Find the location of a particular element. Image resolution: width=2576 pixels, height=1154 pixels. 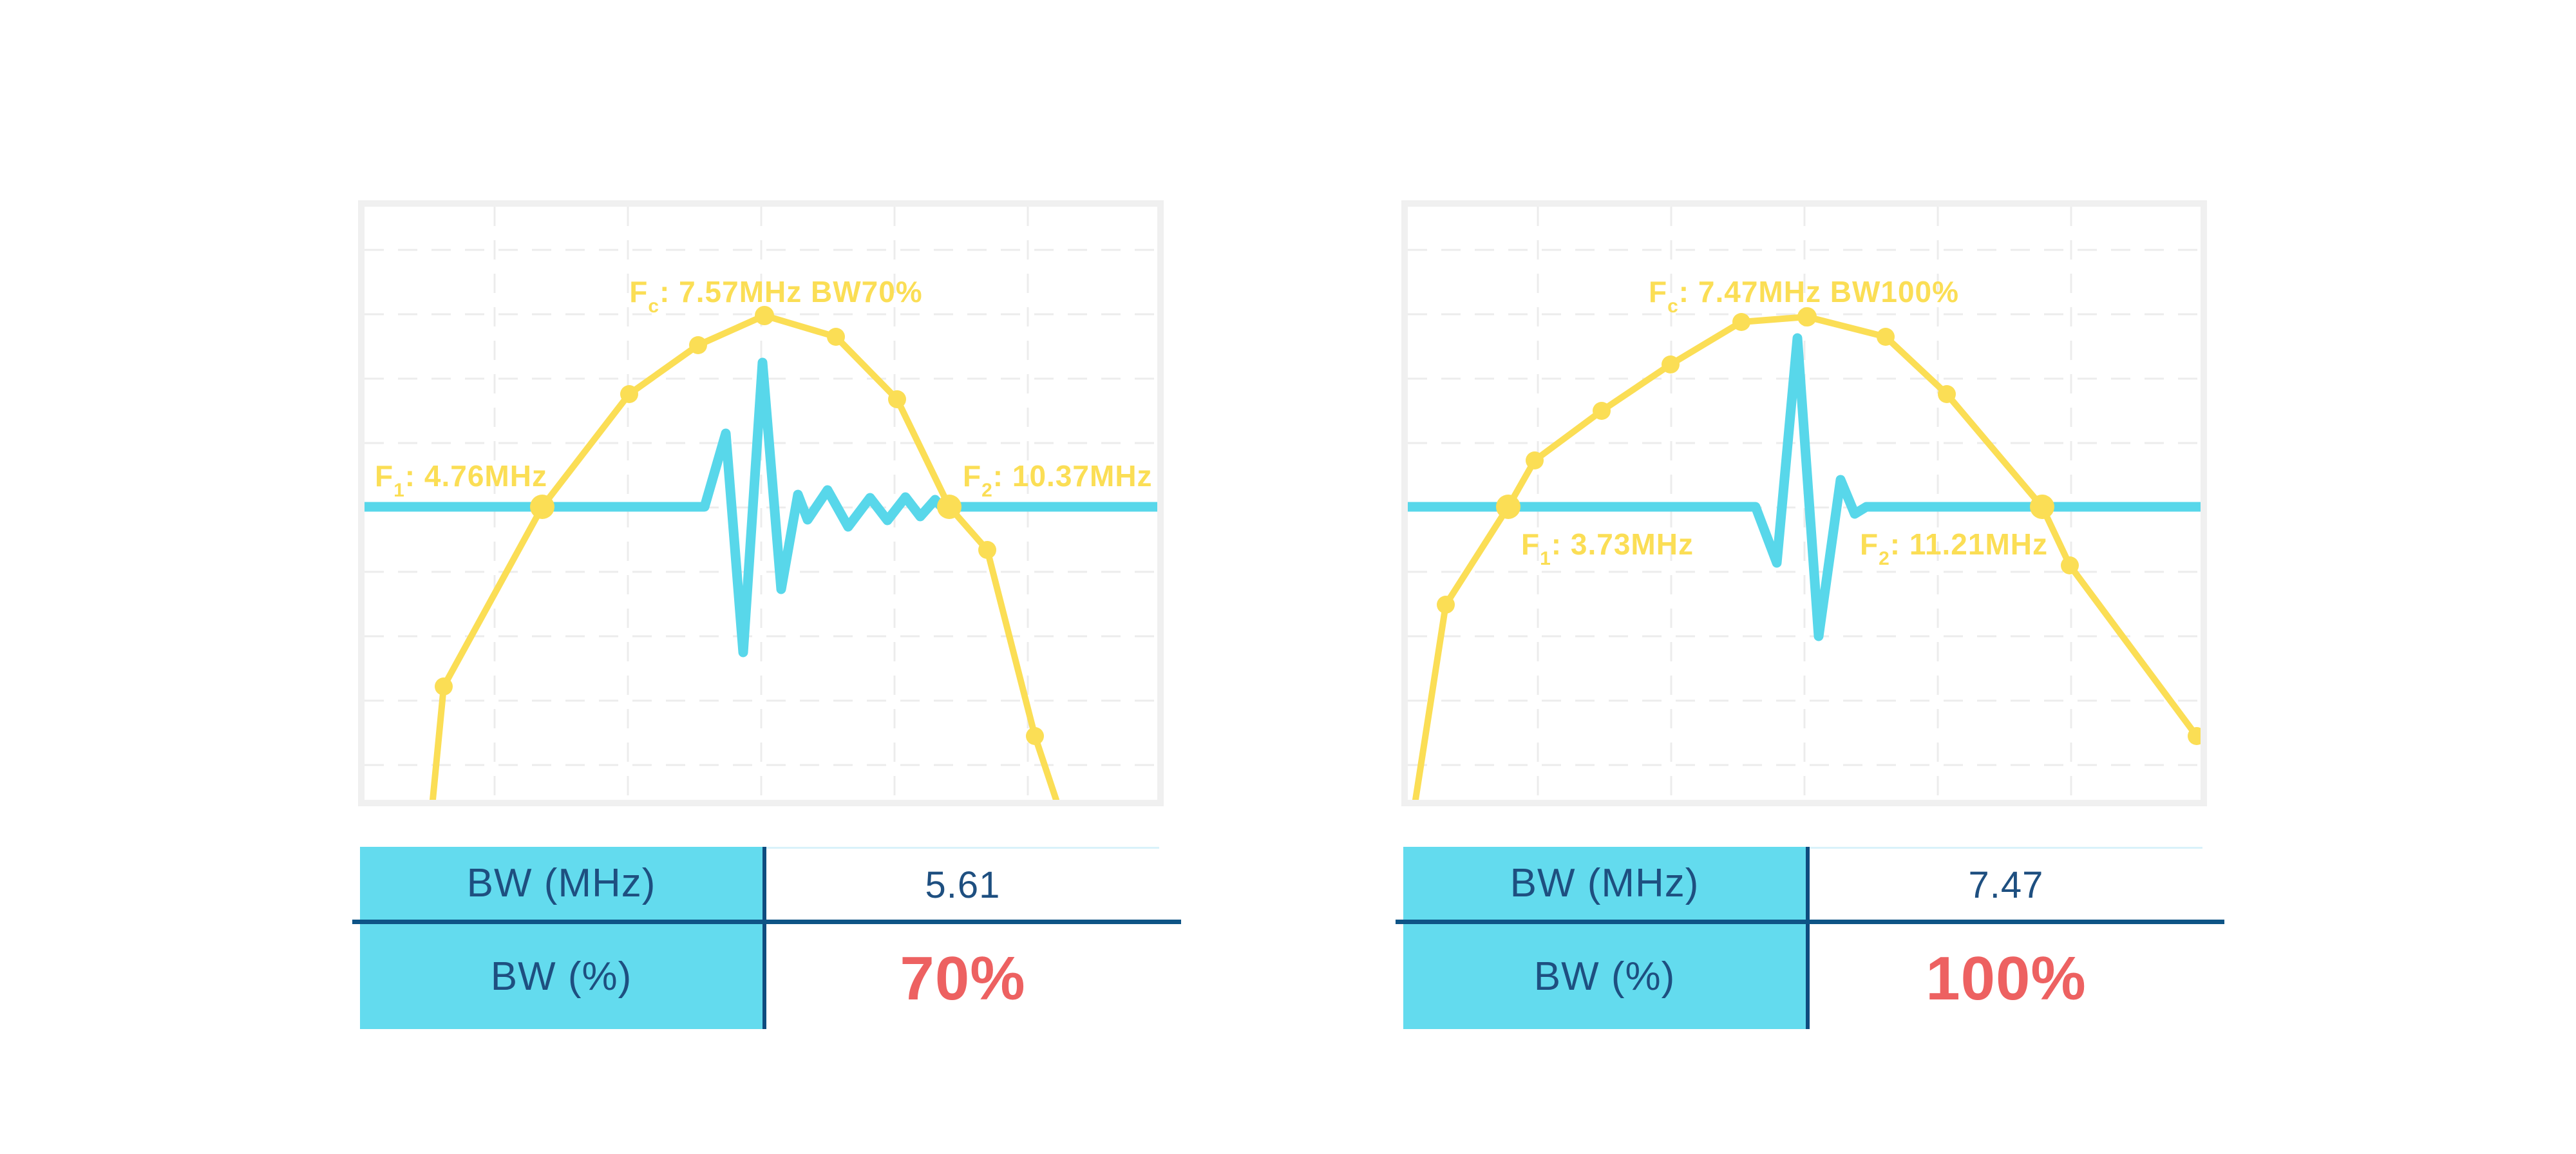

table-value-column: 5.61 70% is located at coordinates (963, 938).